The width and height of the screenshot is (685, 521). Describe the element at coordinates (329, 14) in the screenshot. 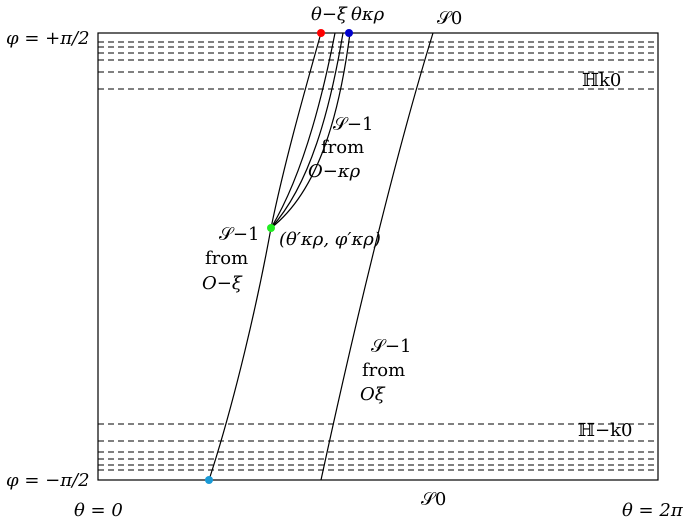

I see `theta-minus-xi-label: θ−ξ` at that location.